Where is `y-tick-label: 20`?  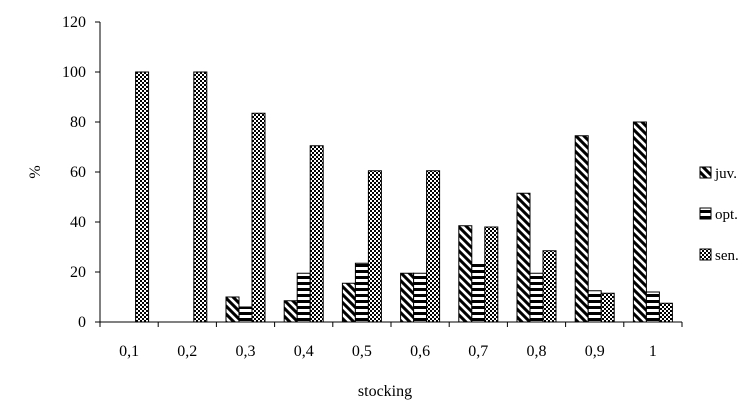
y-tick-label: 20 is located at coordinates (78, 272).